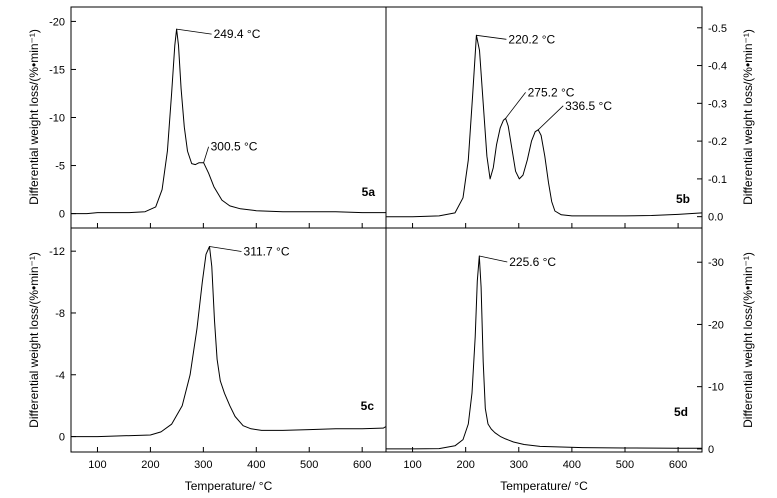  I want to click on panel-5c-xtick-label: 300, so click(203, 465).